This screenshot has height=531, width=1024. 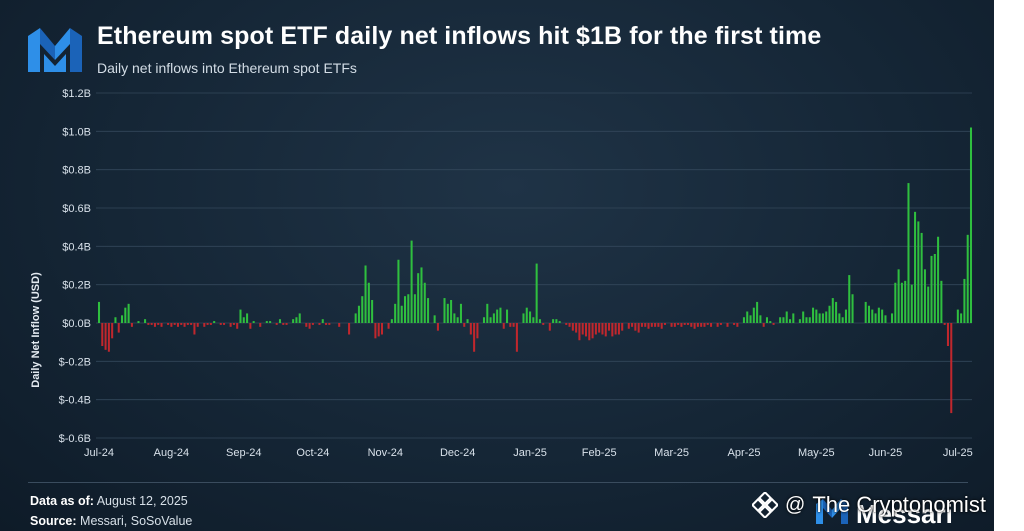 I want to click on x-tick-label: Nov-24, so click(x=385, y=453).